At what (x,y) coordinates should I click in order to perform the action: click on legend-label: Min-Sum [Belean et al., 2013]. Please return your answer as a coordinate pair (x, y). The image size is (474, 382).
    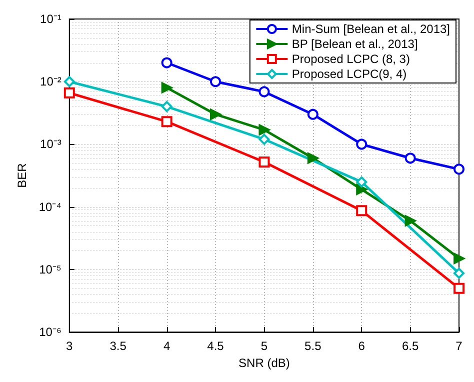
    Looking at the image, I should click on (371, 29).